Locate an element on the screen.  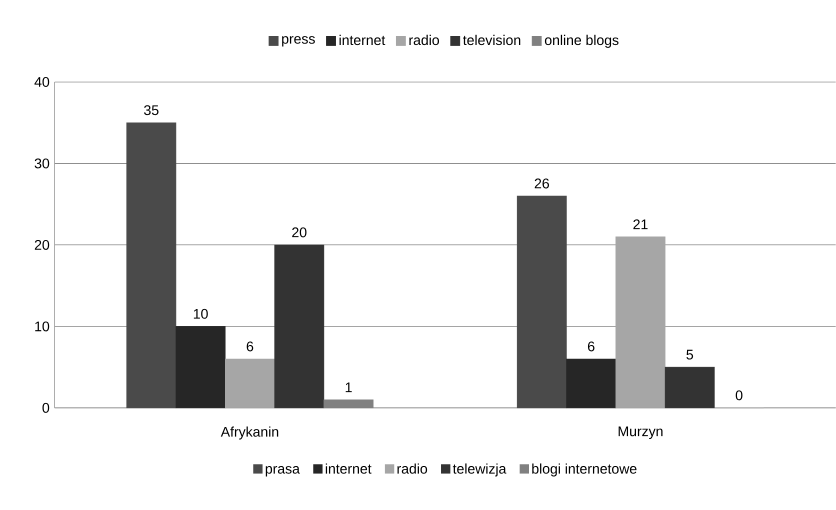
data-label: 26 is located at coordinates (541, 183).